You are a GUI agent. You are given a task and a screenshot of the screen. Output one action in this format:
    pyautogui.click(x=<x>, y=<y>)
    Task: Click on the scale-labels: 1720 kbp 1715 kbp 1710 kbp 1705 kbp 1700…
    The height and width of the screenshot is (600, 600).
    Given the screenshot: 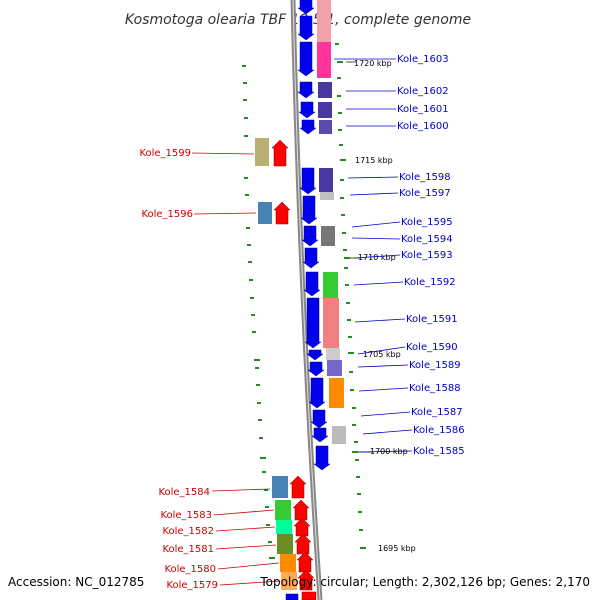 What is the action you would take?
    pyautogui.click(x=381, y=306)
    